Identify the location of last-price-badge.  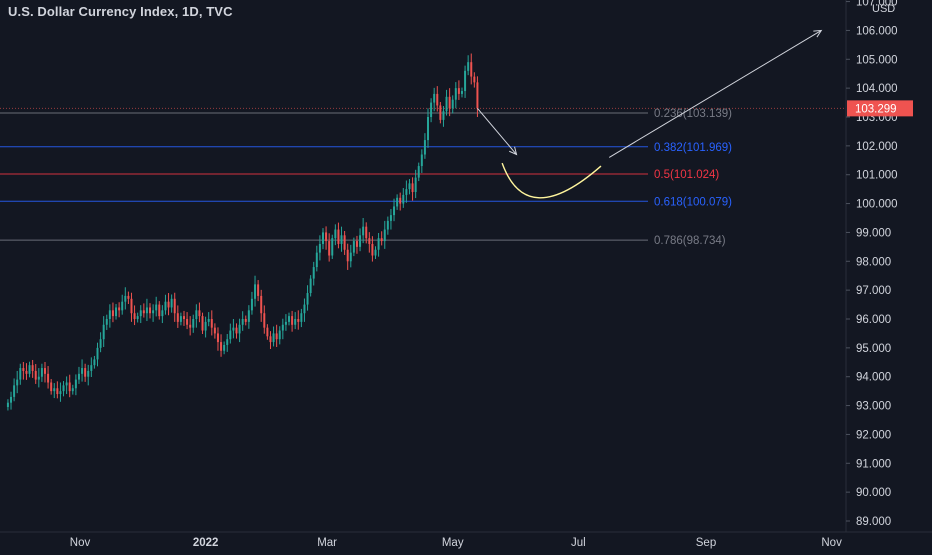
(880, 108).